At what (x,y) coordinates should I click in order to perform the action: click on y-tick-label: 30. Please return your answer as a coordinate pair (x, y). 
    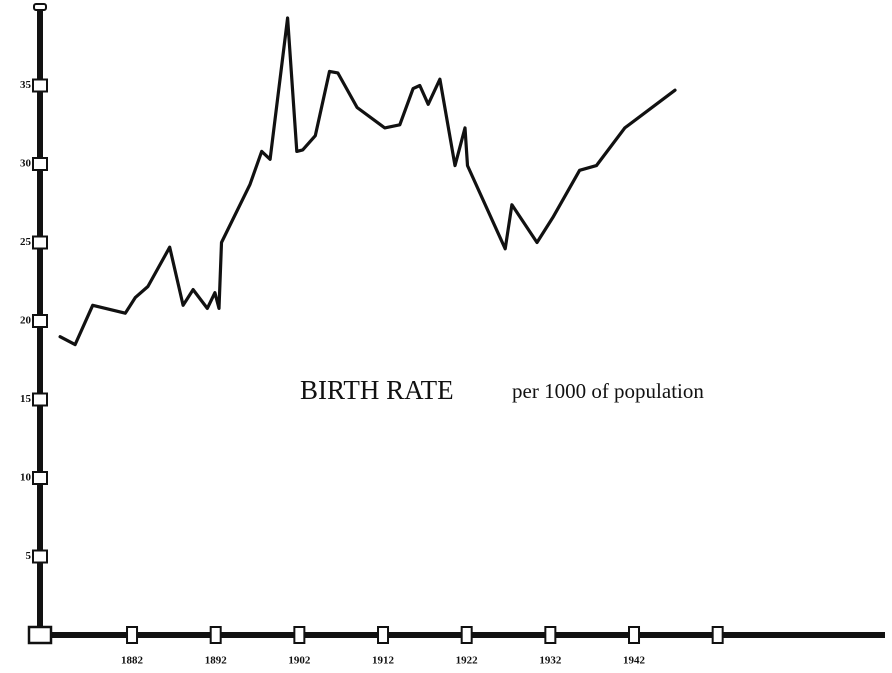
    Looking at the image, I should click on (26, 164).